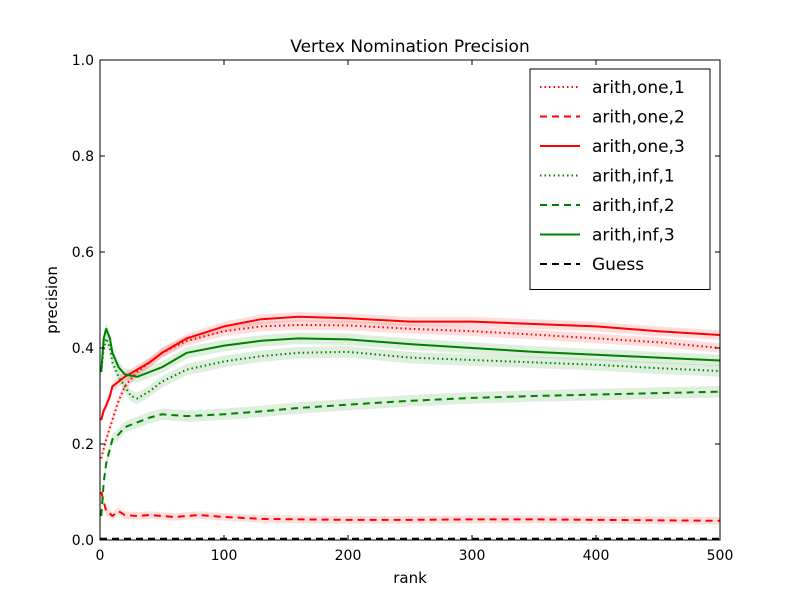  What do you see at coordinates (618, 265) in the screenshot?
I see `legend-label-6: Guess` at bounding box center [618, 265].